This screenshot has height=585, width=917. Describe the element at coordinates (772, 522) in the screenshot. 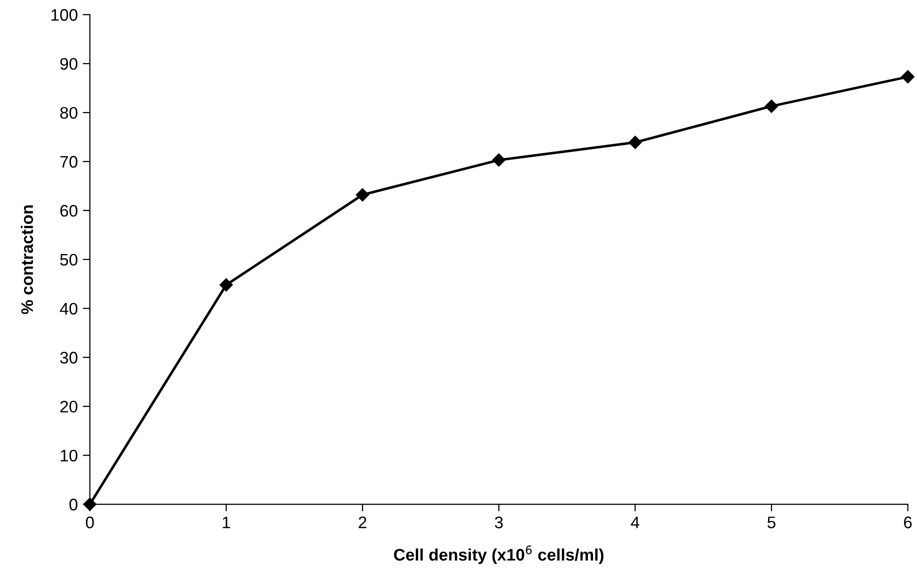

I see `x-tick-label: 5` at that location.